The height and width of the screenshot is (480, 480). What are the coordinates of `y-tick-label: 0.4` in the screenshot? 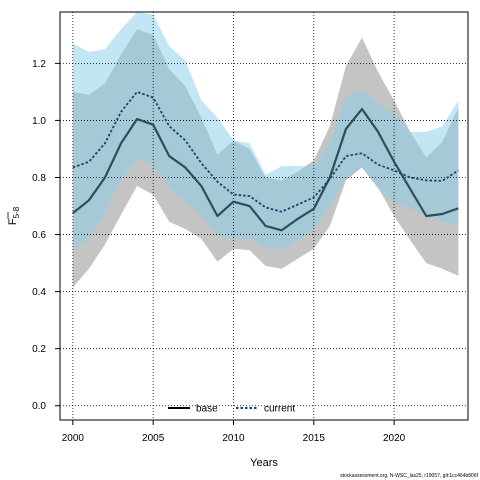 It's located at (39, 292).